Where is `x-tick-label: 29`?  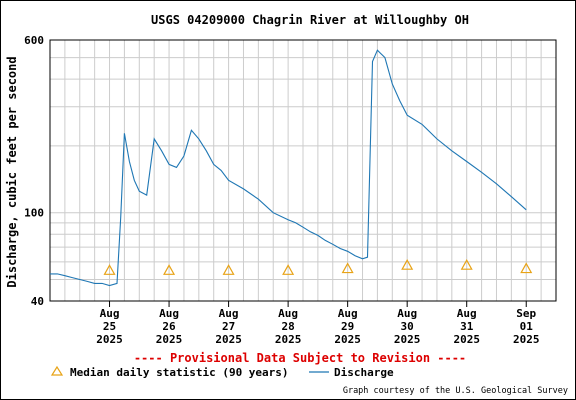 x-tick-label: 29 is located at coordinates (347, 326).